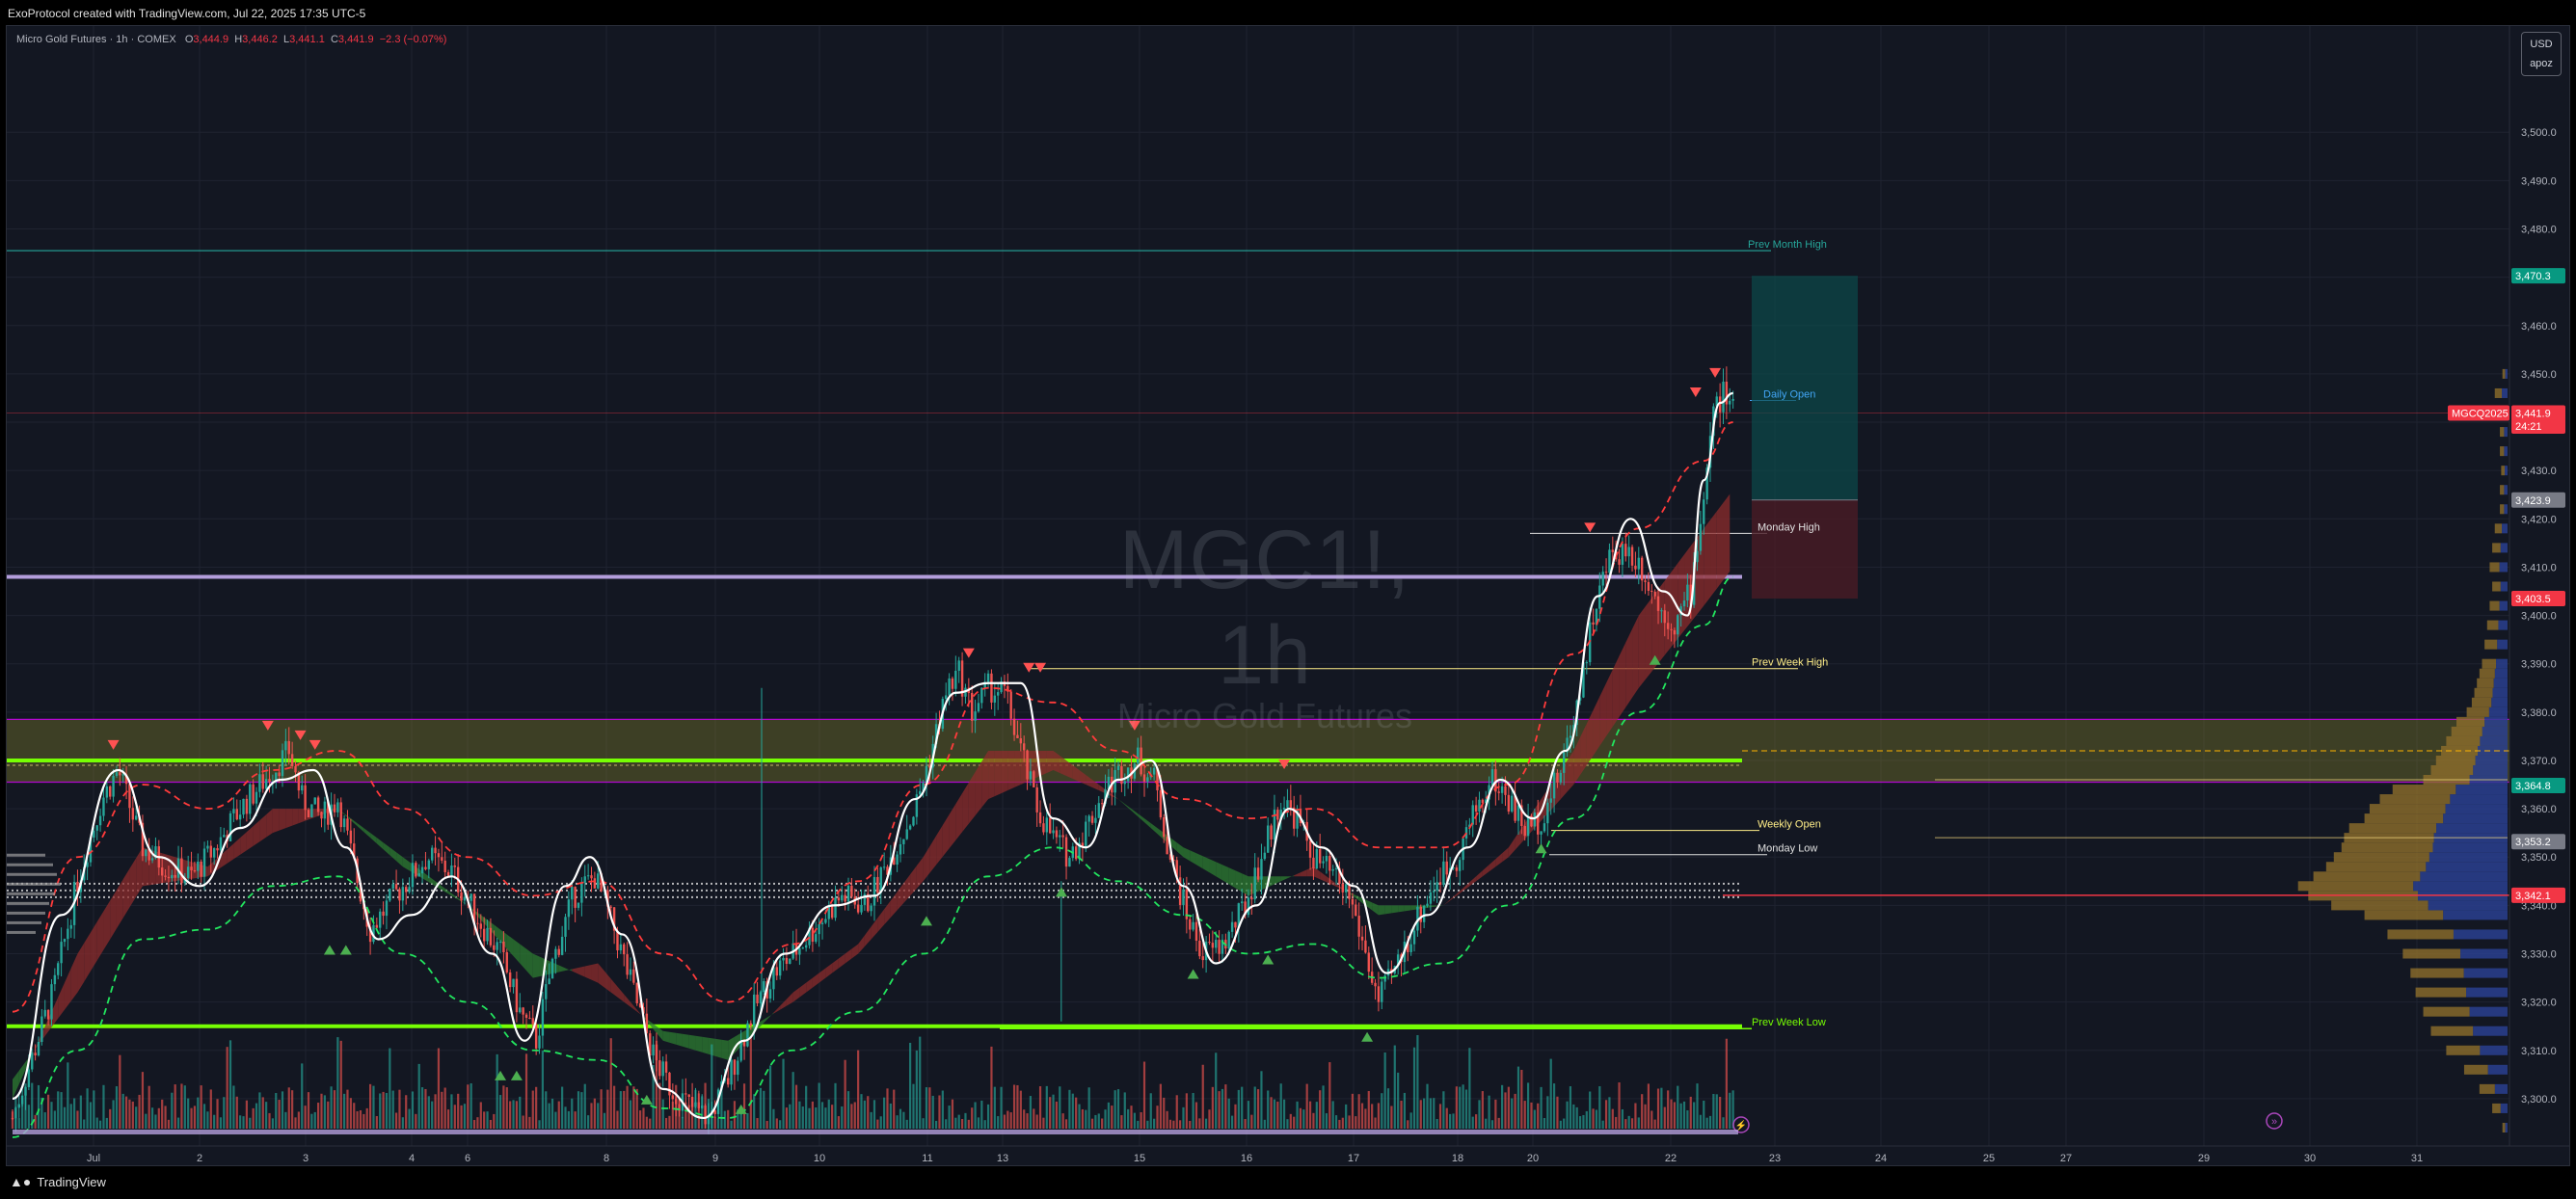  What do you see at coordinates (1805, 549) in the screenshot?
I see `position-stop-area` at bounding box center [1805, 549].